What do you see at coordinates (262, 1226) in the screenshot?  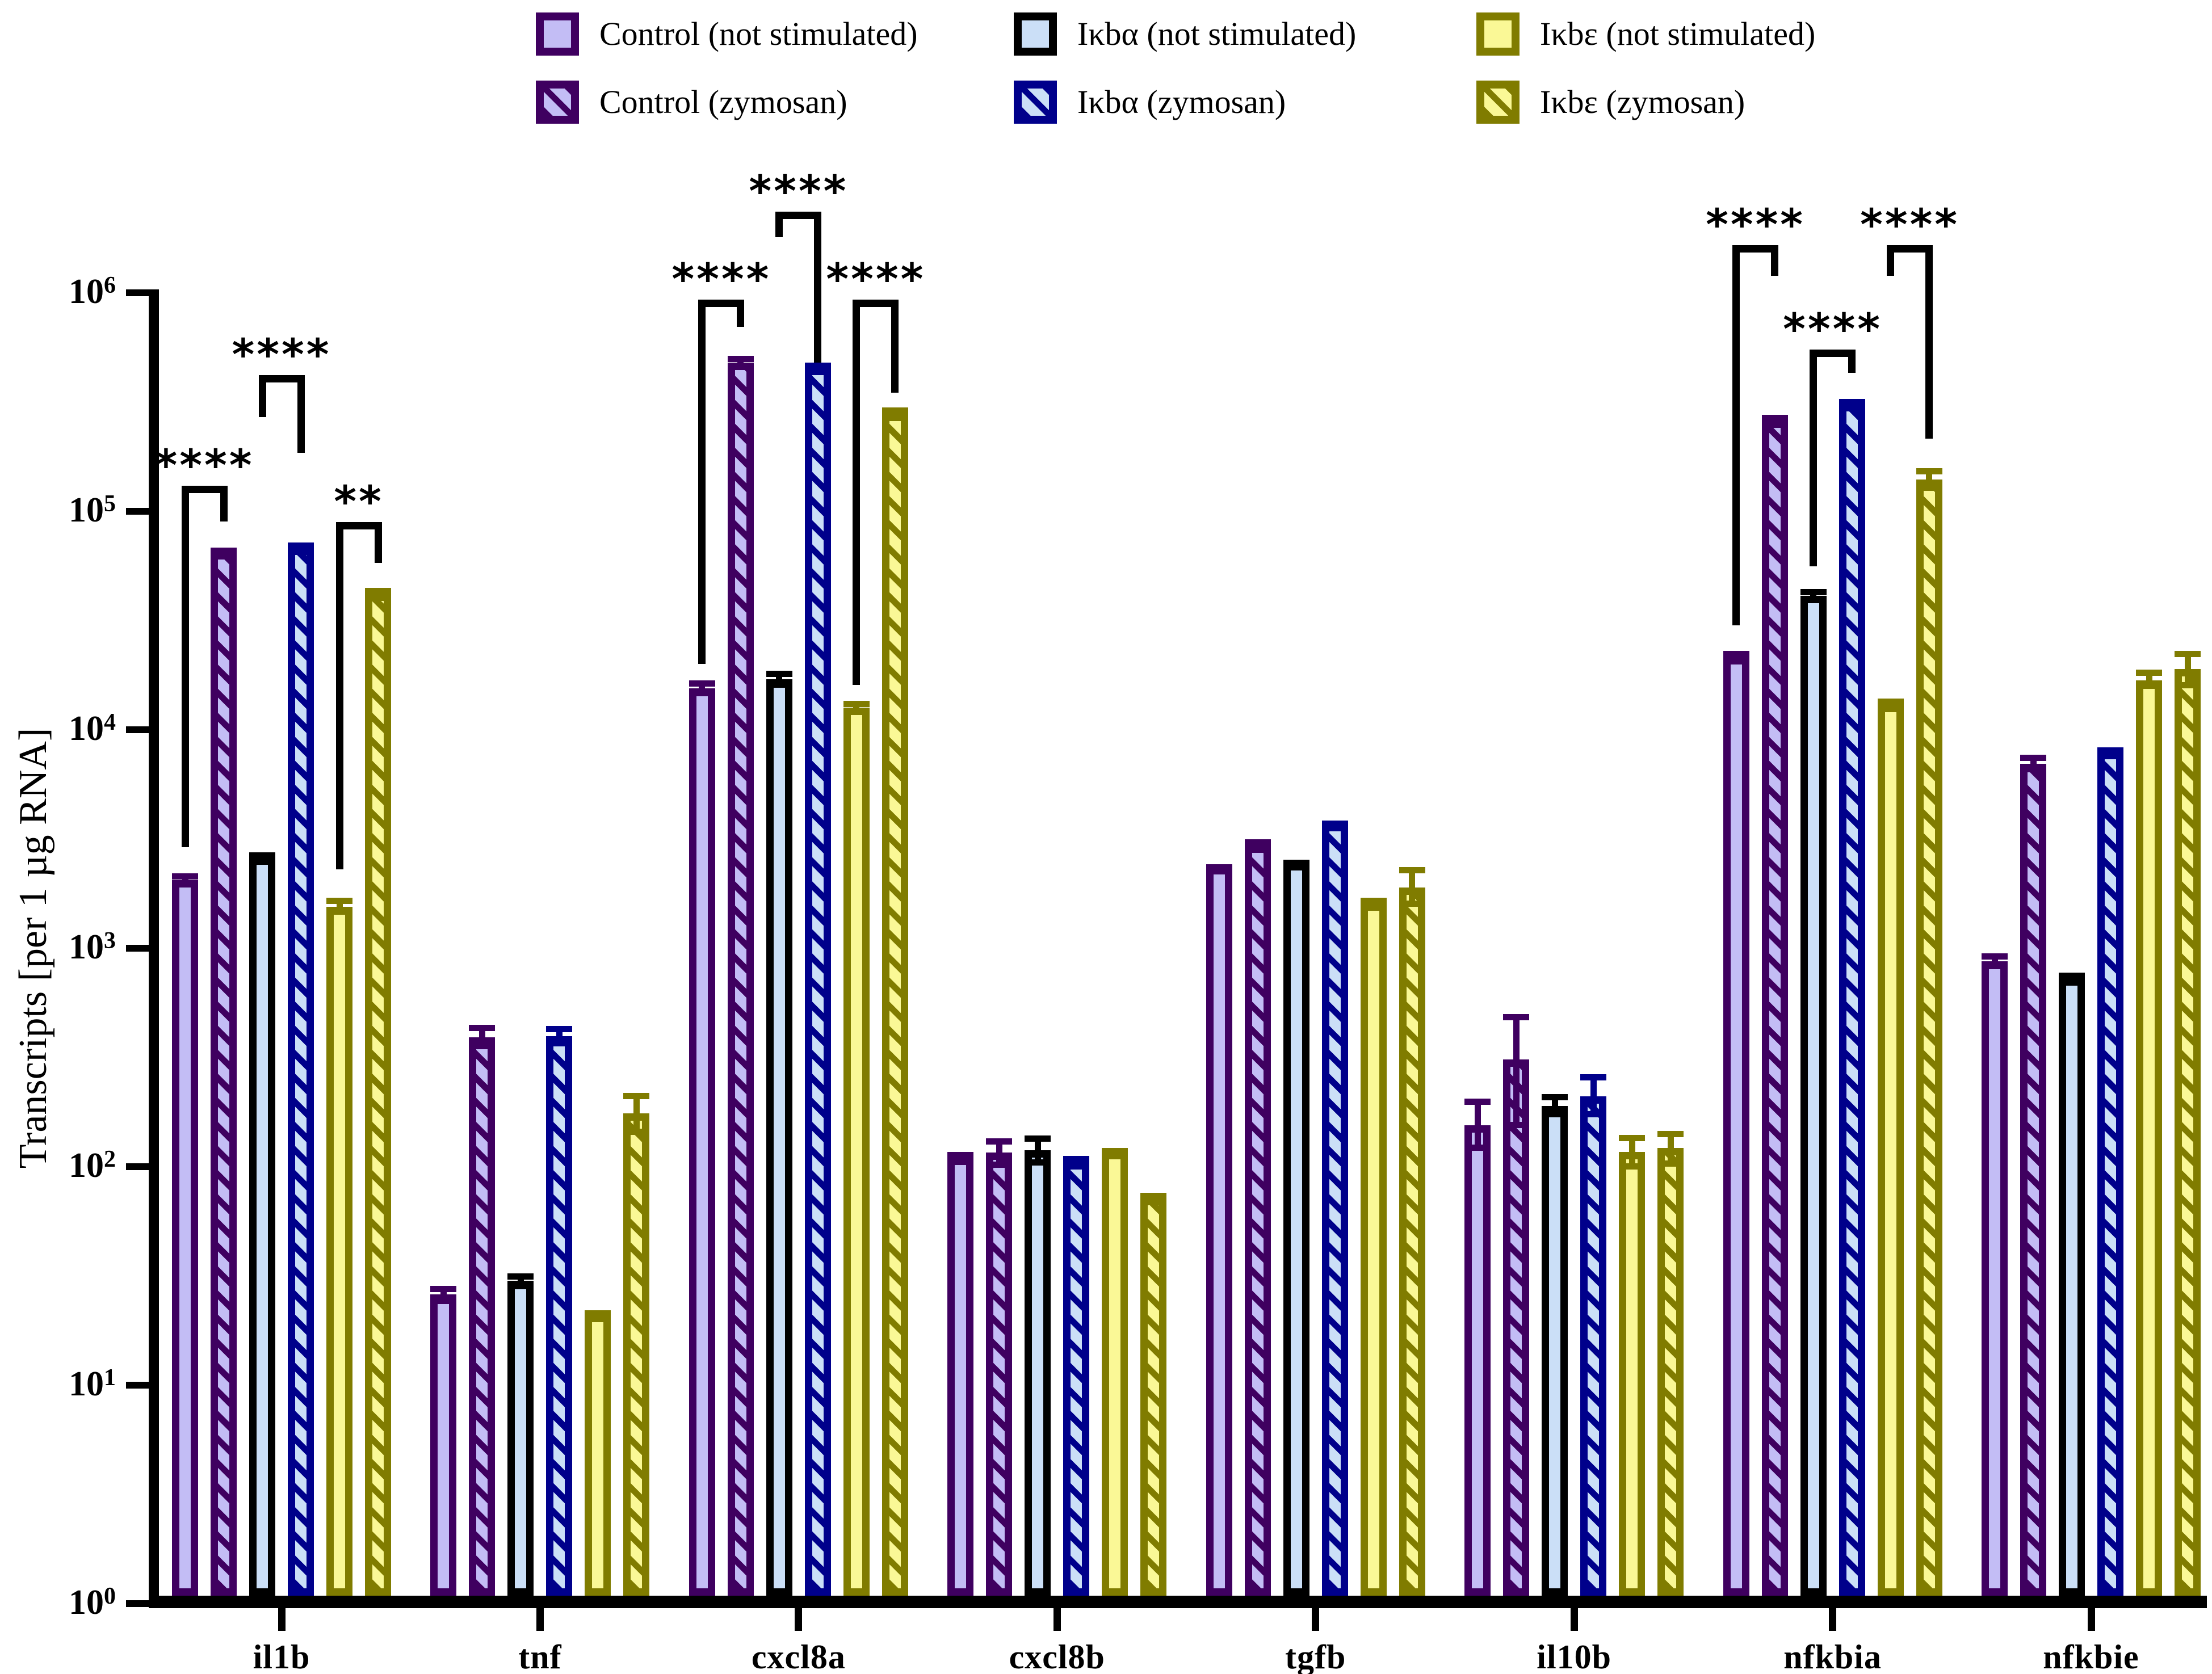 I see `bar-il1b-s2` at bounding box center [262, 1226].